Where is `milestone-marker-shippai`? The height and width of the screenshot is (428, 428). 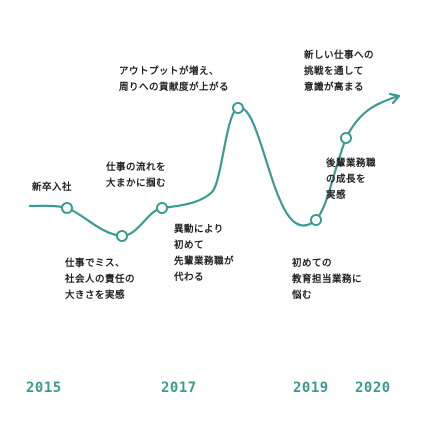
milestone-marker-shippai is located at coordinates (122, 236).